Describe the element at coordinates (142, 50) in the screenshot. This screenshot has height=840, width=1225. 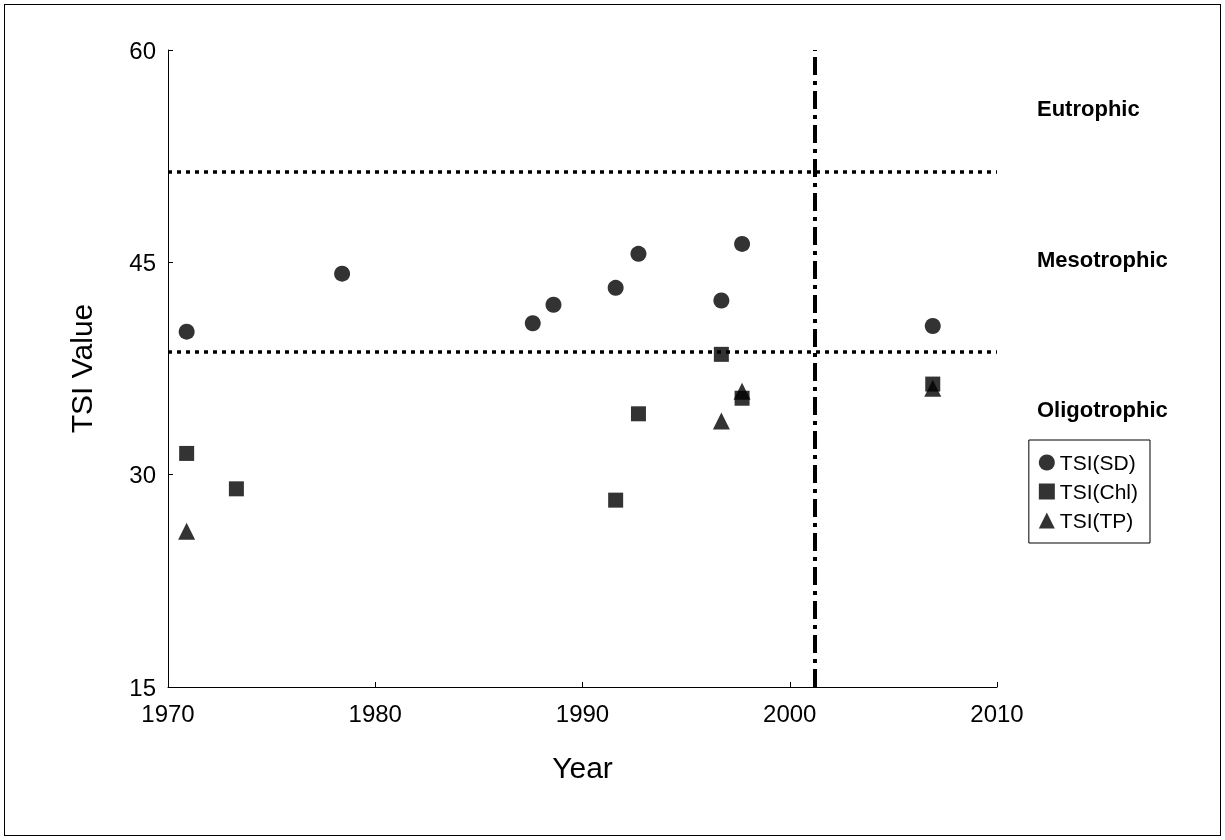
I see `y-tick-label: 60` at that location.